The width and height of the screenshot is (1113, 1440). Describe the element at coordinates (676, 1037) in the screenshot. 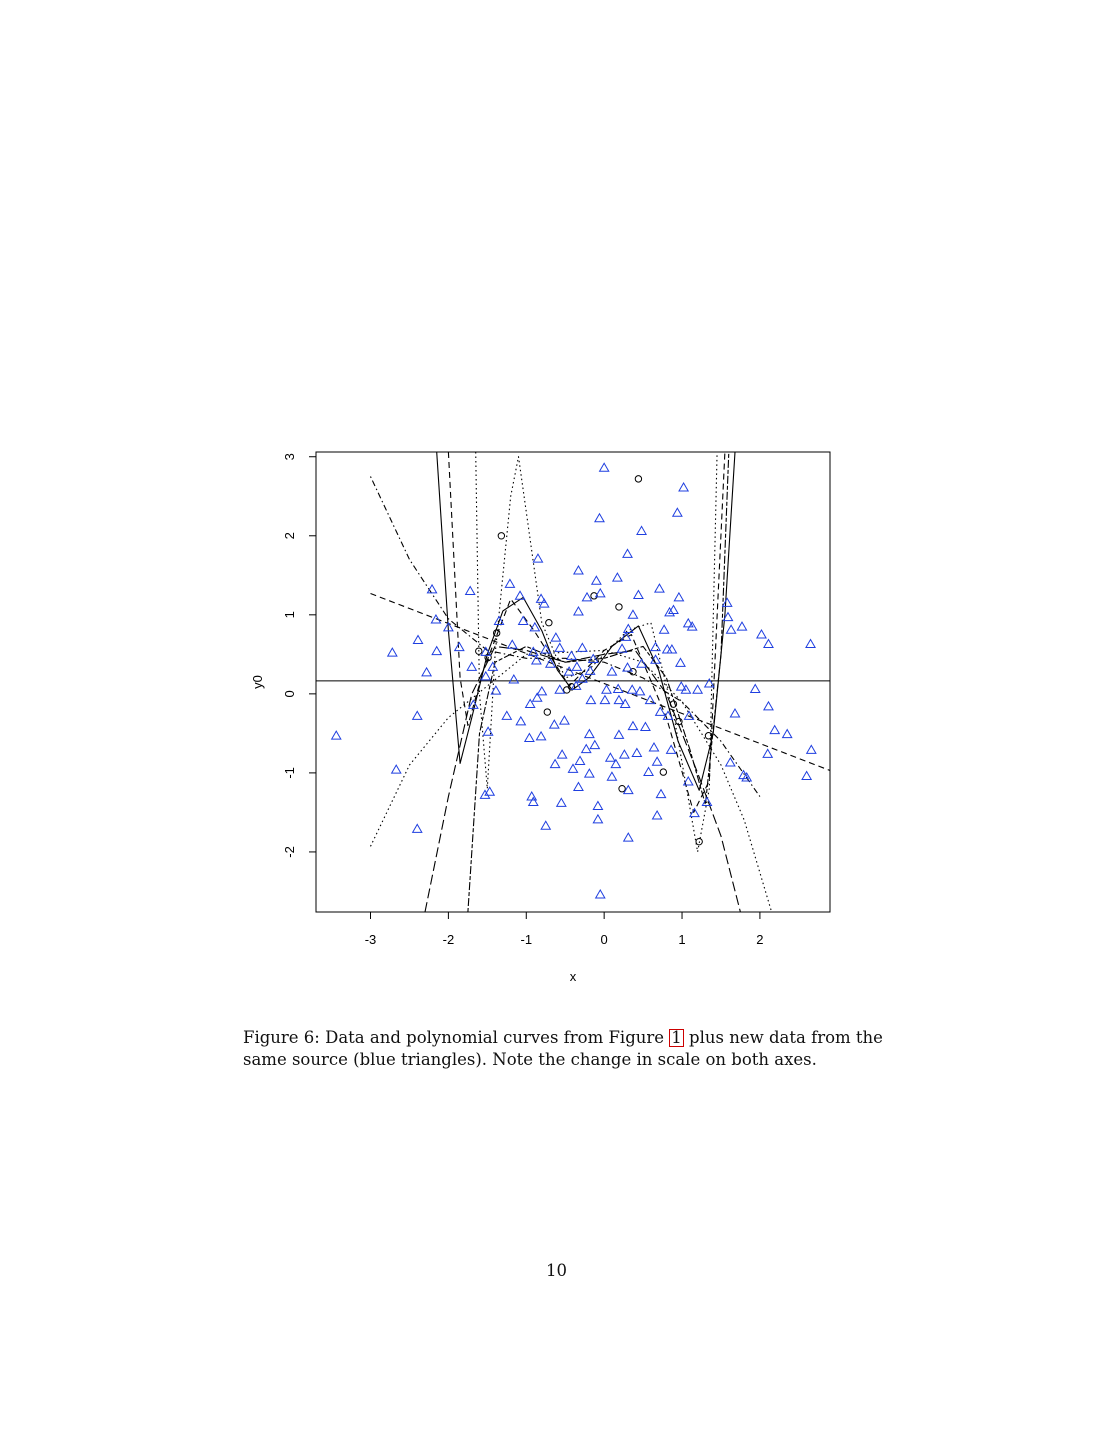

I see `figure-reference-link: 1` at that location.